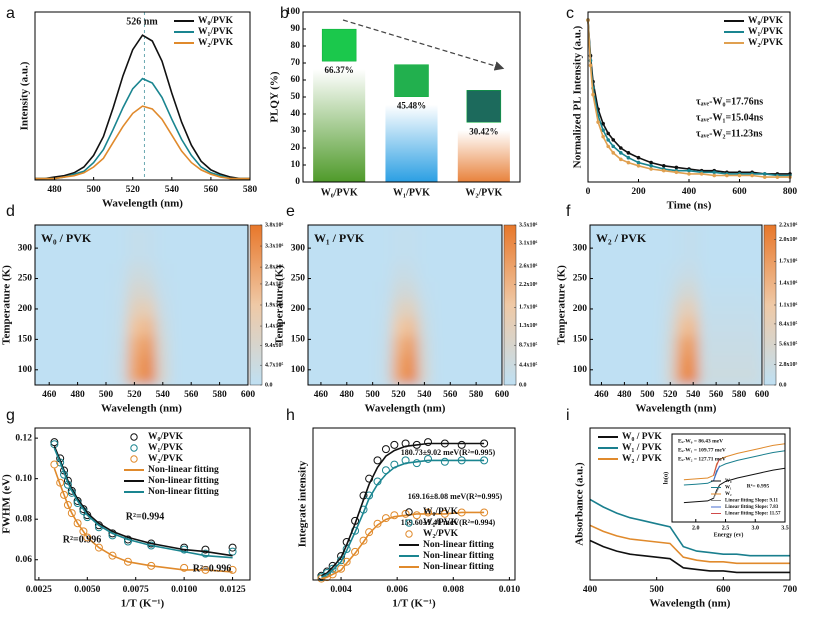  I want to click on x-tick-label: 500, so click(373, 395).